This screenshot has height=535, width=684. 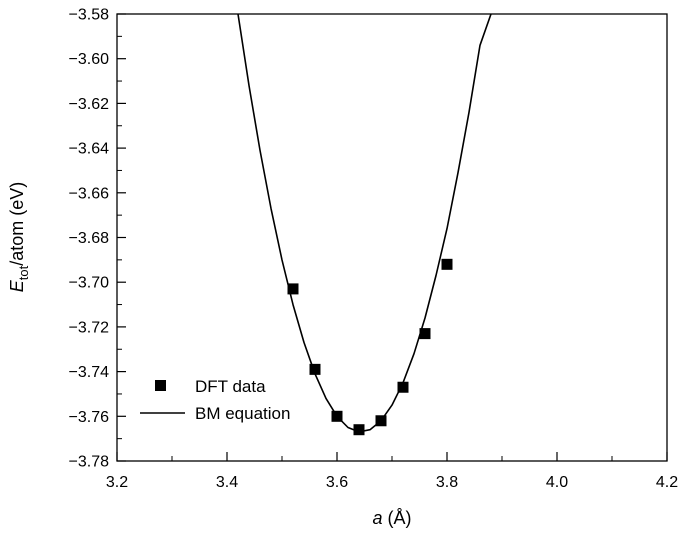 What do you see at coordinates (215, 400) in the screenshot?
I see `legend: DFT data BM equation` at bounding box center [215, 400].